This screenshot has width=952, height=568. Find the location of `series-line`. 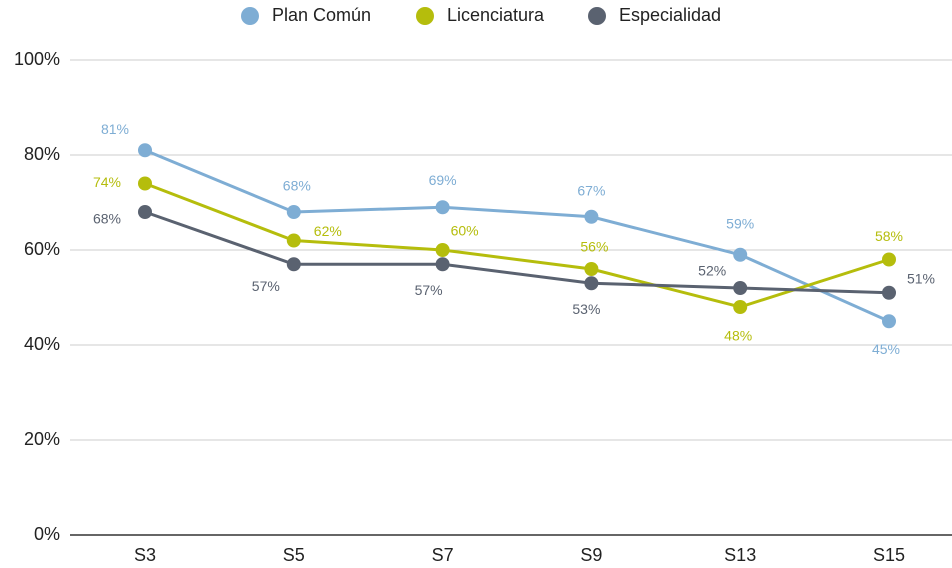

series-line is located at coordinates (517, 252).